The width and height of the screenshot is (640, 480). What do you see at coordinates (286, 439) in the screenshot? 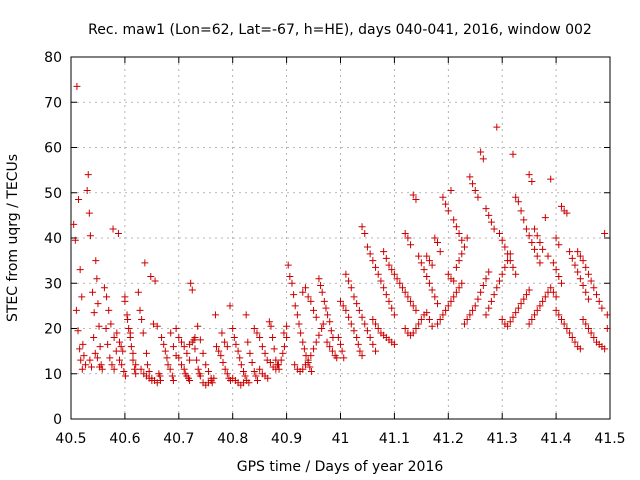
I see `x-tick-label: 40.9` at bounding box center [286, 439].